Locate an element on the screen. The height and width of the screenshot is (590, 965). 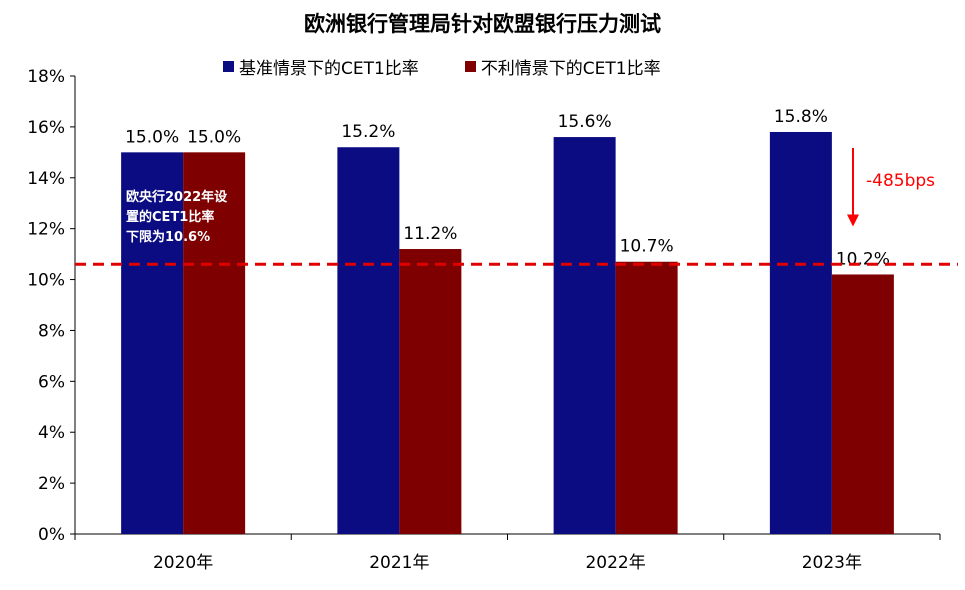
y-tick-label: 4% is located at coordinates (51, 433).